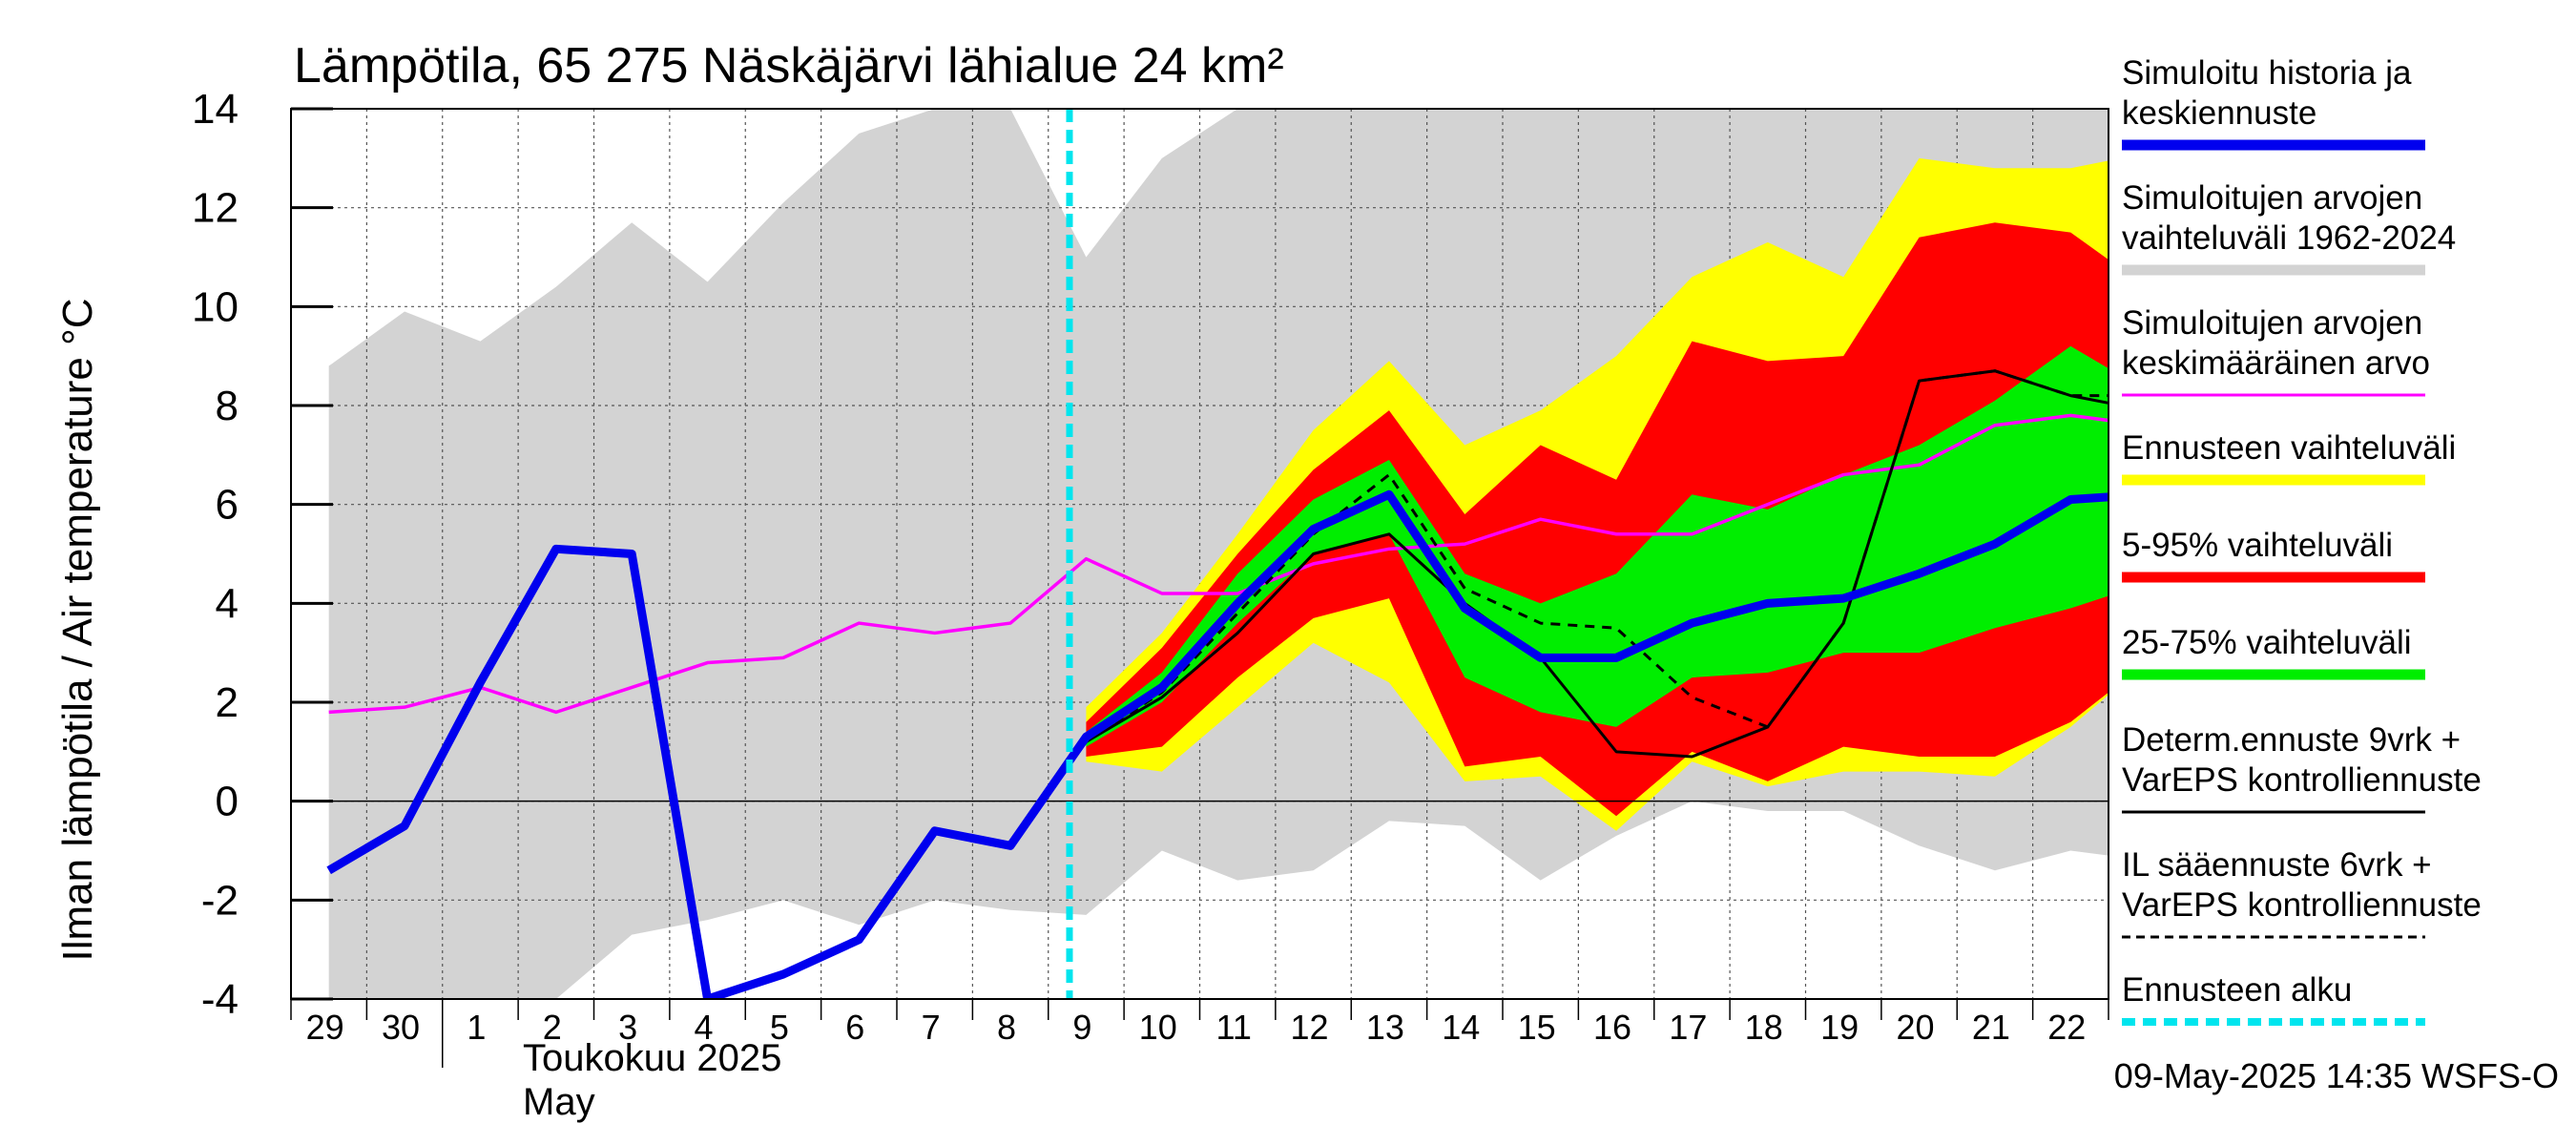  What do you see at coordinates (2272, 323) in the screenshot?
I see `legend-label-mean-0: Simuloitujen arvojen` at bounding box center [2272, 323].